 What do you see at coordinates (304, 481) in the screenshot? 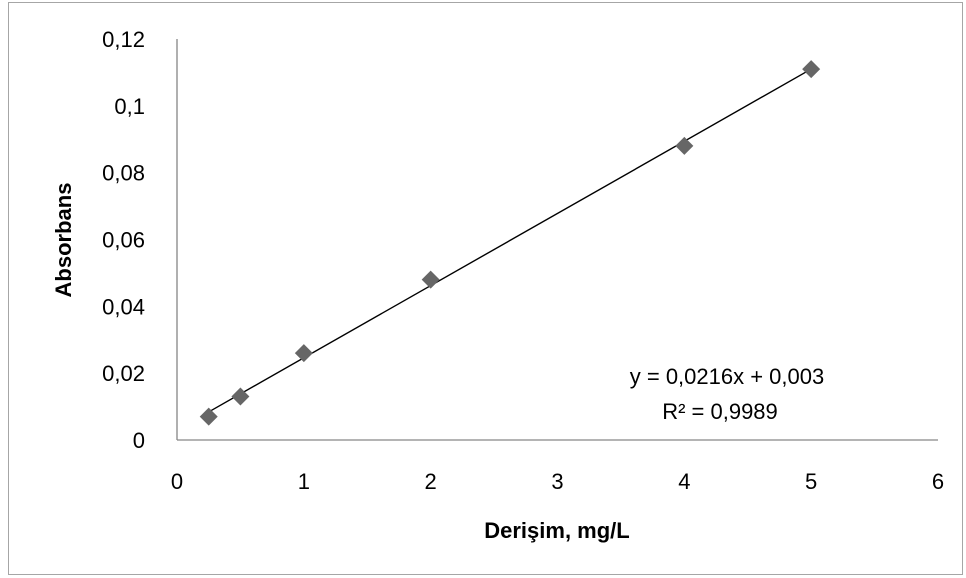
I see `x-tick-label: 1` at bounding box center [304, 481].